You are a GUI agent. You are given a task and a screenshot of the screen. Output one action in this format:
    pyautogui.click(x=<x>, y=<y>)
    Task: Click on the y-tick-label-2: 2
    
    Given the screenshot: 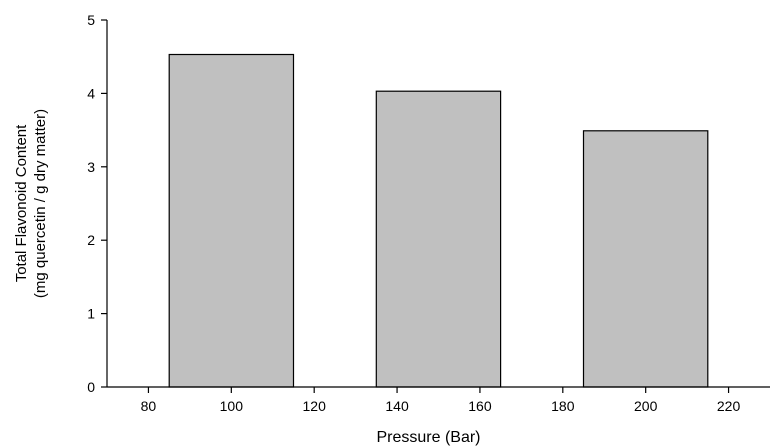 What is the action you would take?
    pyautogui.click(x=91, y=240)
    